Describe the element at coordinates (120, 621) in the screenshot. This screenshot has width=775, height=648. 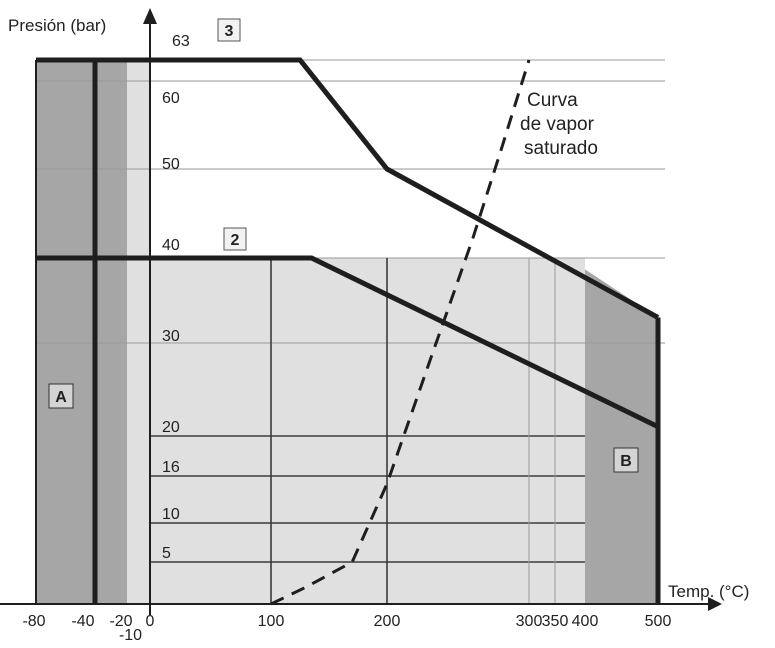
I see `x-tick-label: -20` at that location.